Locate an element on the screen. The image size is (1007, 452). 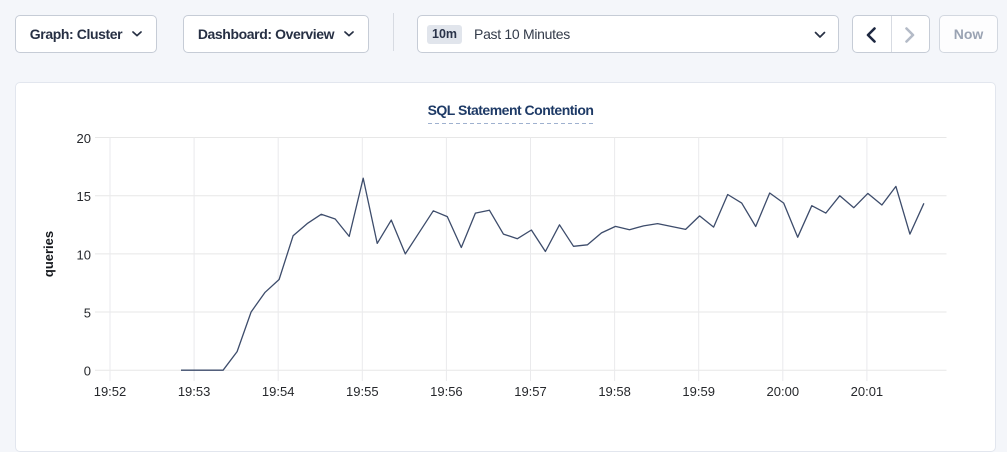
svg-text: 20 is located at coordinates (84, 138).